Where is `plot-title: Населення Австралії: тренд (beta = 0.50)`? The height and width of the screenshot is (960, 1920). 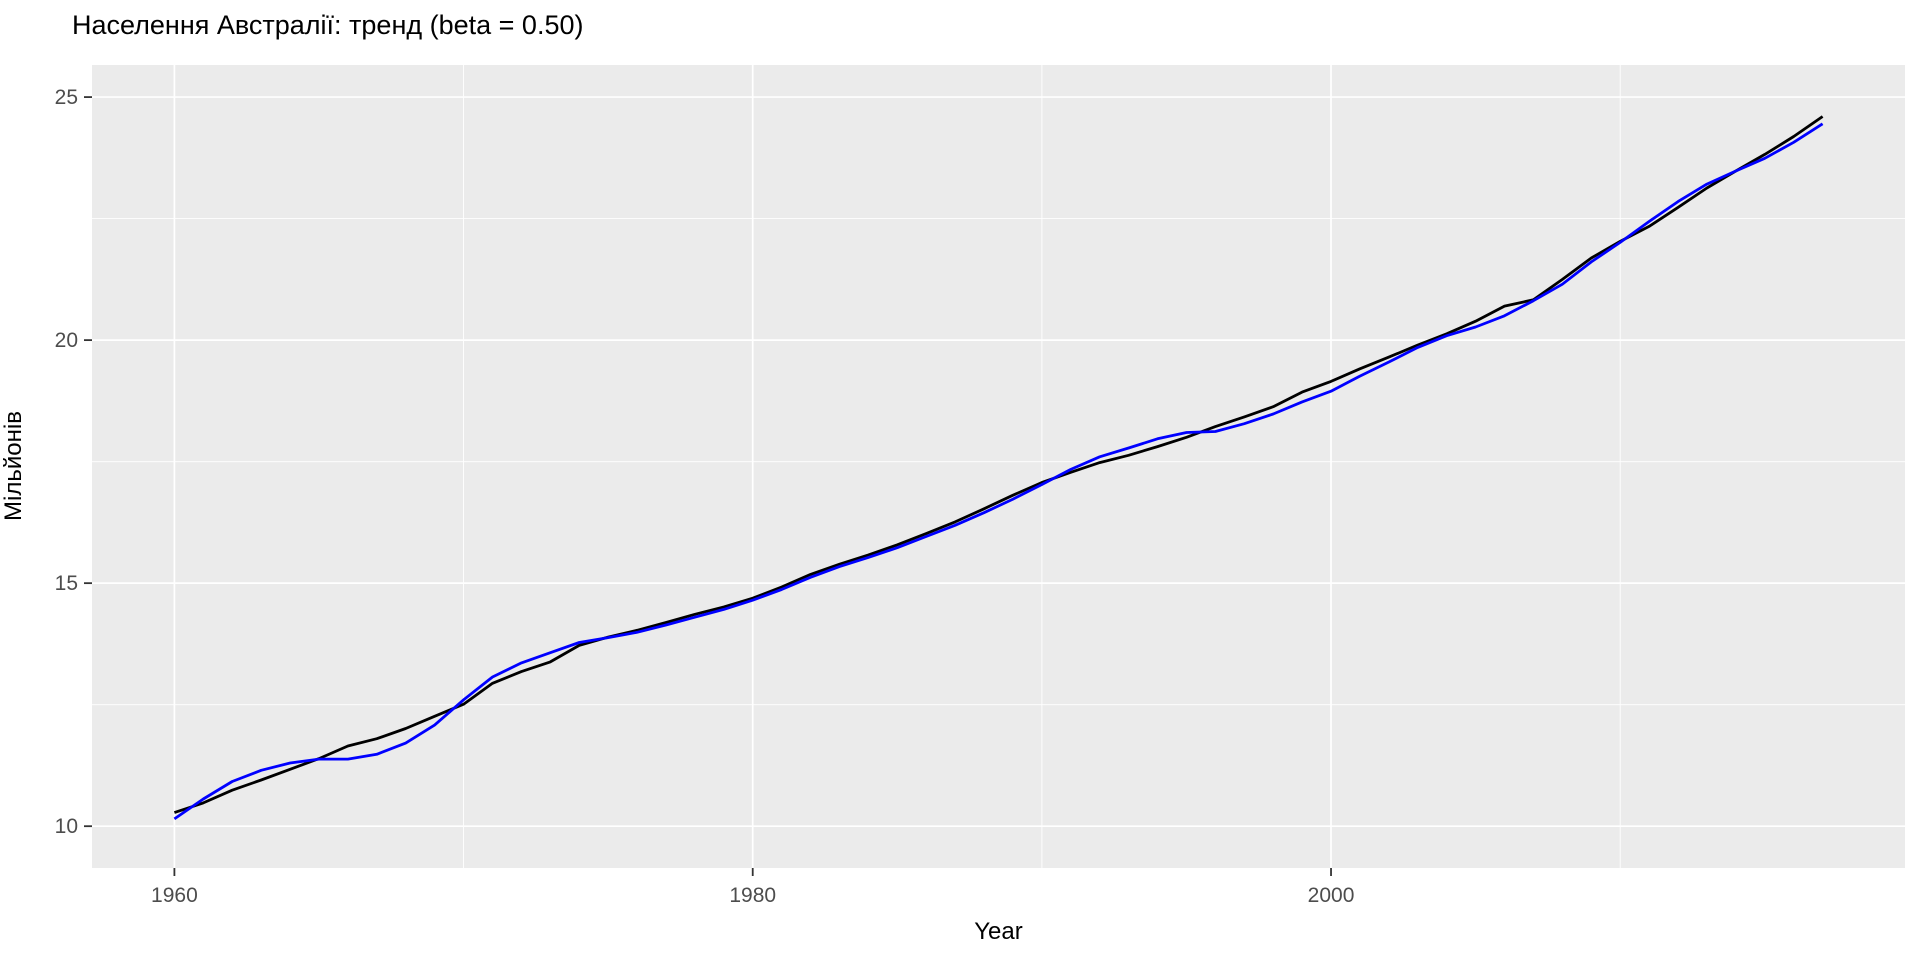 plot-title: Населення Австралії: тренд (beta = 0.50) is located at coordinates (328, 25).